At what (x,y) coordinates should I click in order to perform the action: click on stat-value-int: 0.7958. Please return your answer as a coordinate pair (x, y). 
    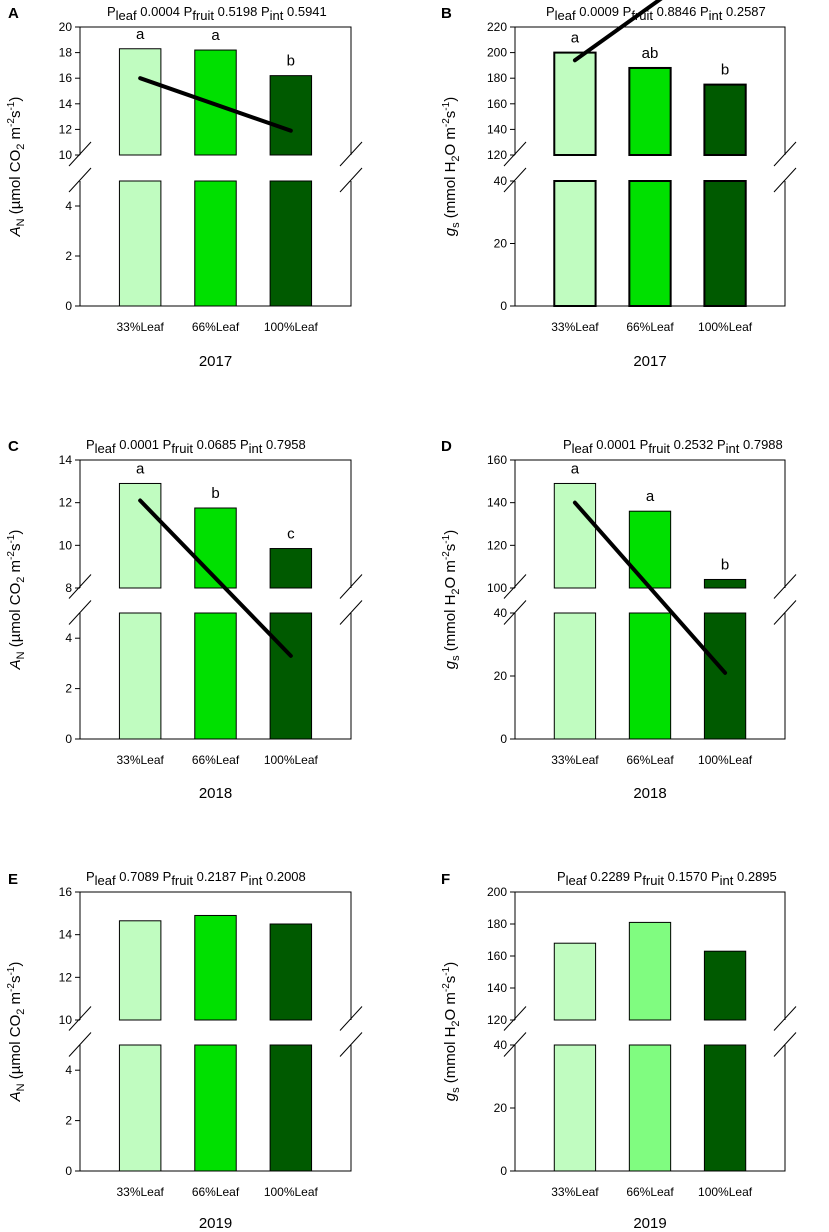
    Looking at the image, I should click on (283, 444).